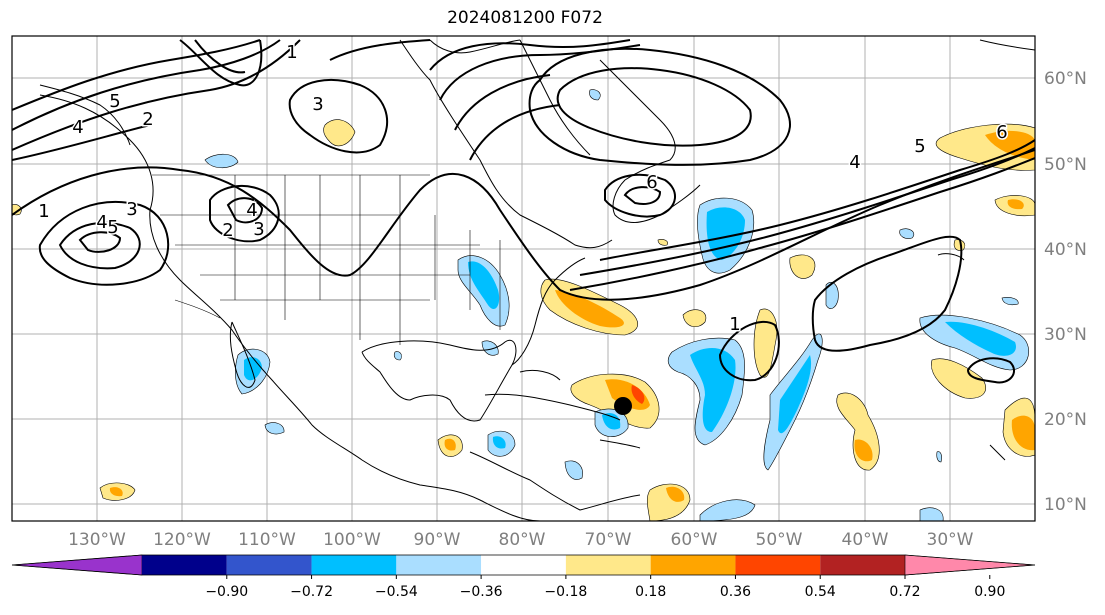 The height and width of the screenshot is (615, 1105). I want to click on lon-label: 100°W, so click(352, 540).